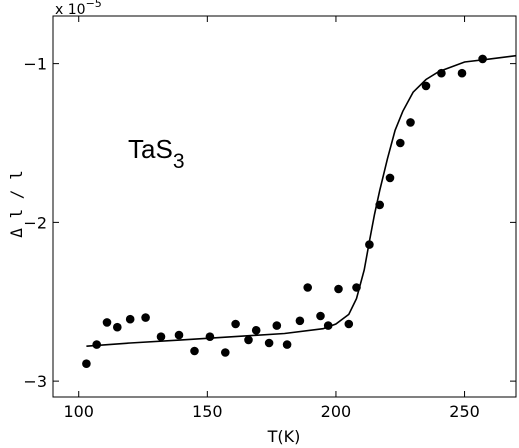 This screenshot has height=448, width=519. Describe the element at coordinates (35, 381) in the screenshot. I see `y-tick-label: −3` at that location.